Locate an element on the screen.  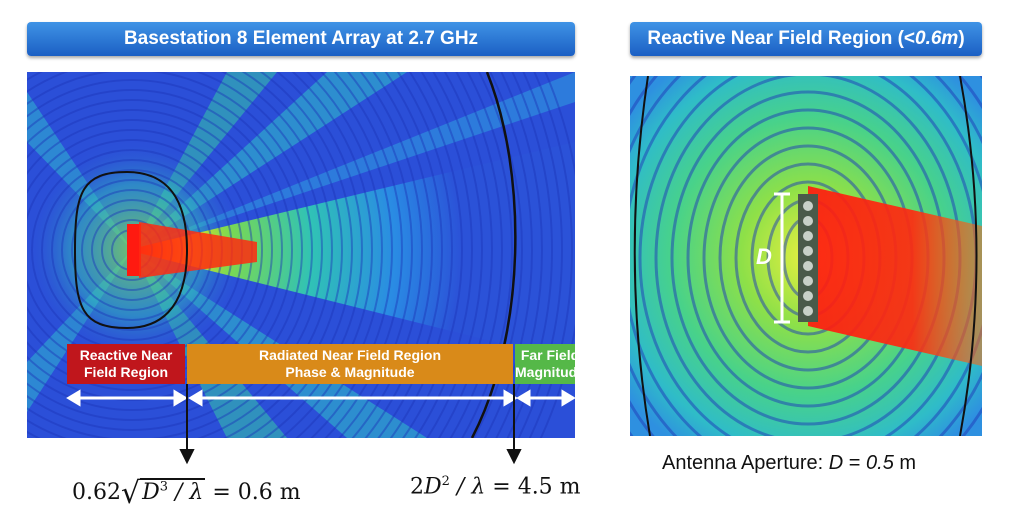
right-title-prefix: Reactive Near Field Region (< is located at coordinates (781, 38).